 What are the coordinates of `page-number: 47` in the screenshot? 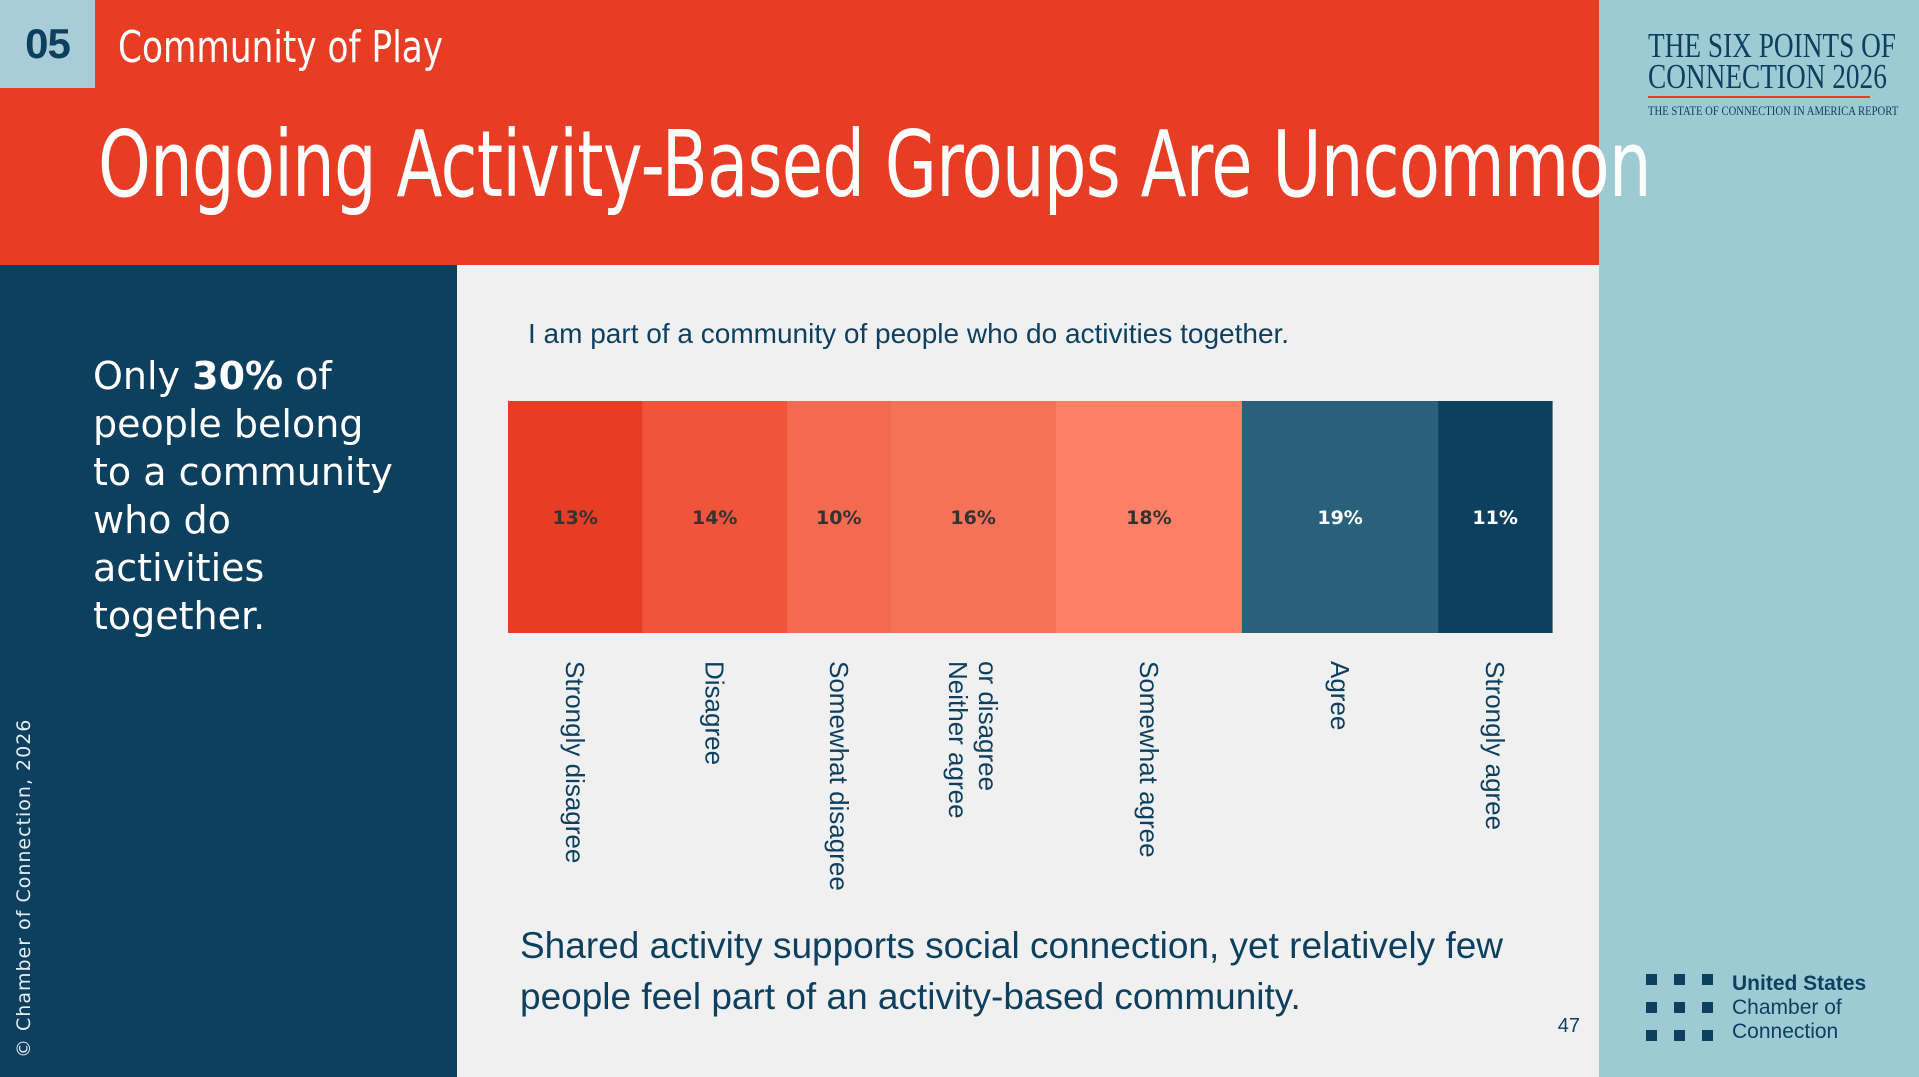 It's located at (1568, 1026).